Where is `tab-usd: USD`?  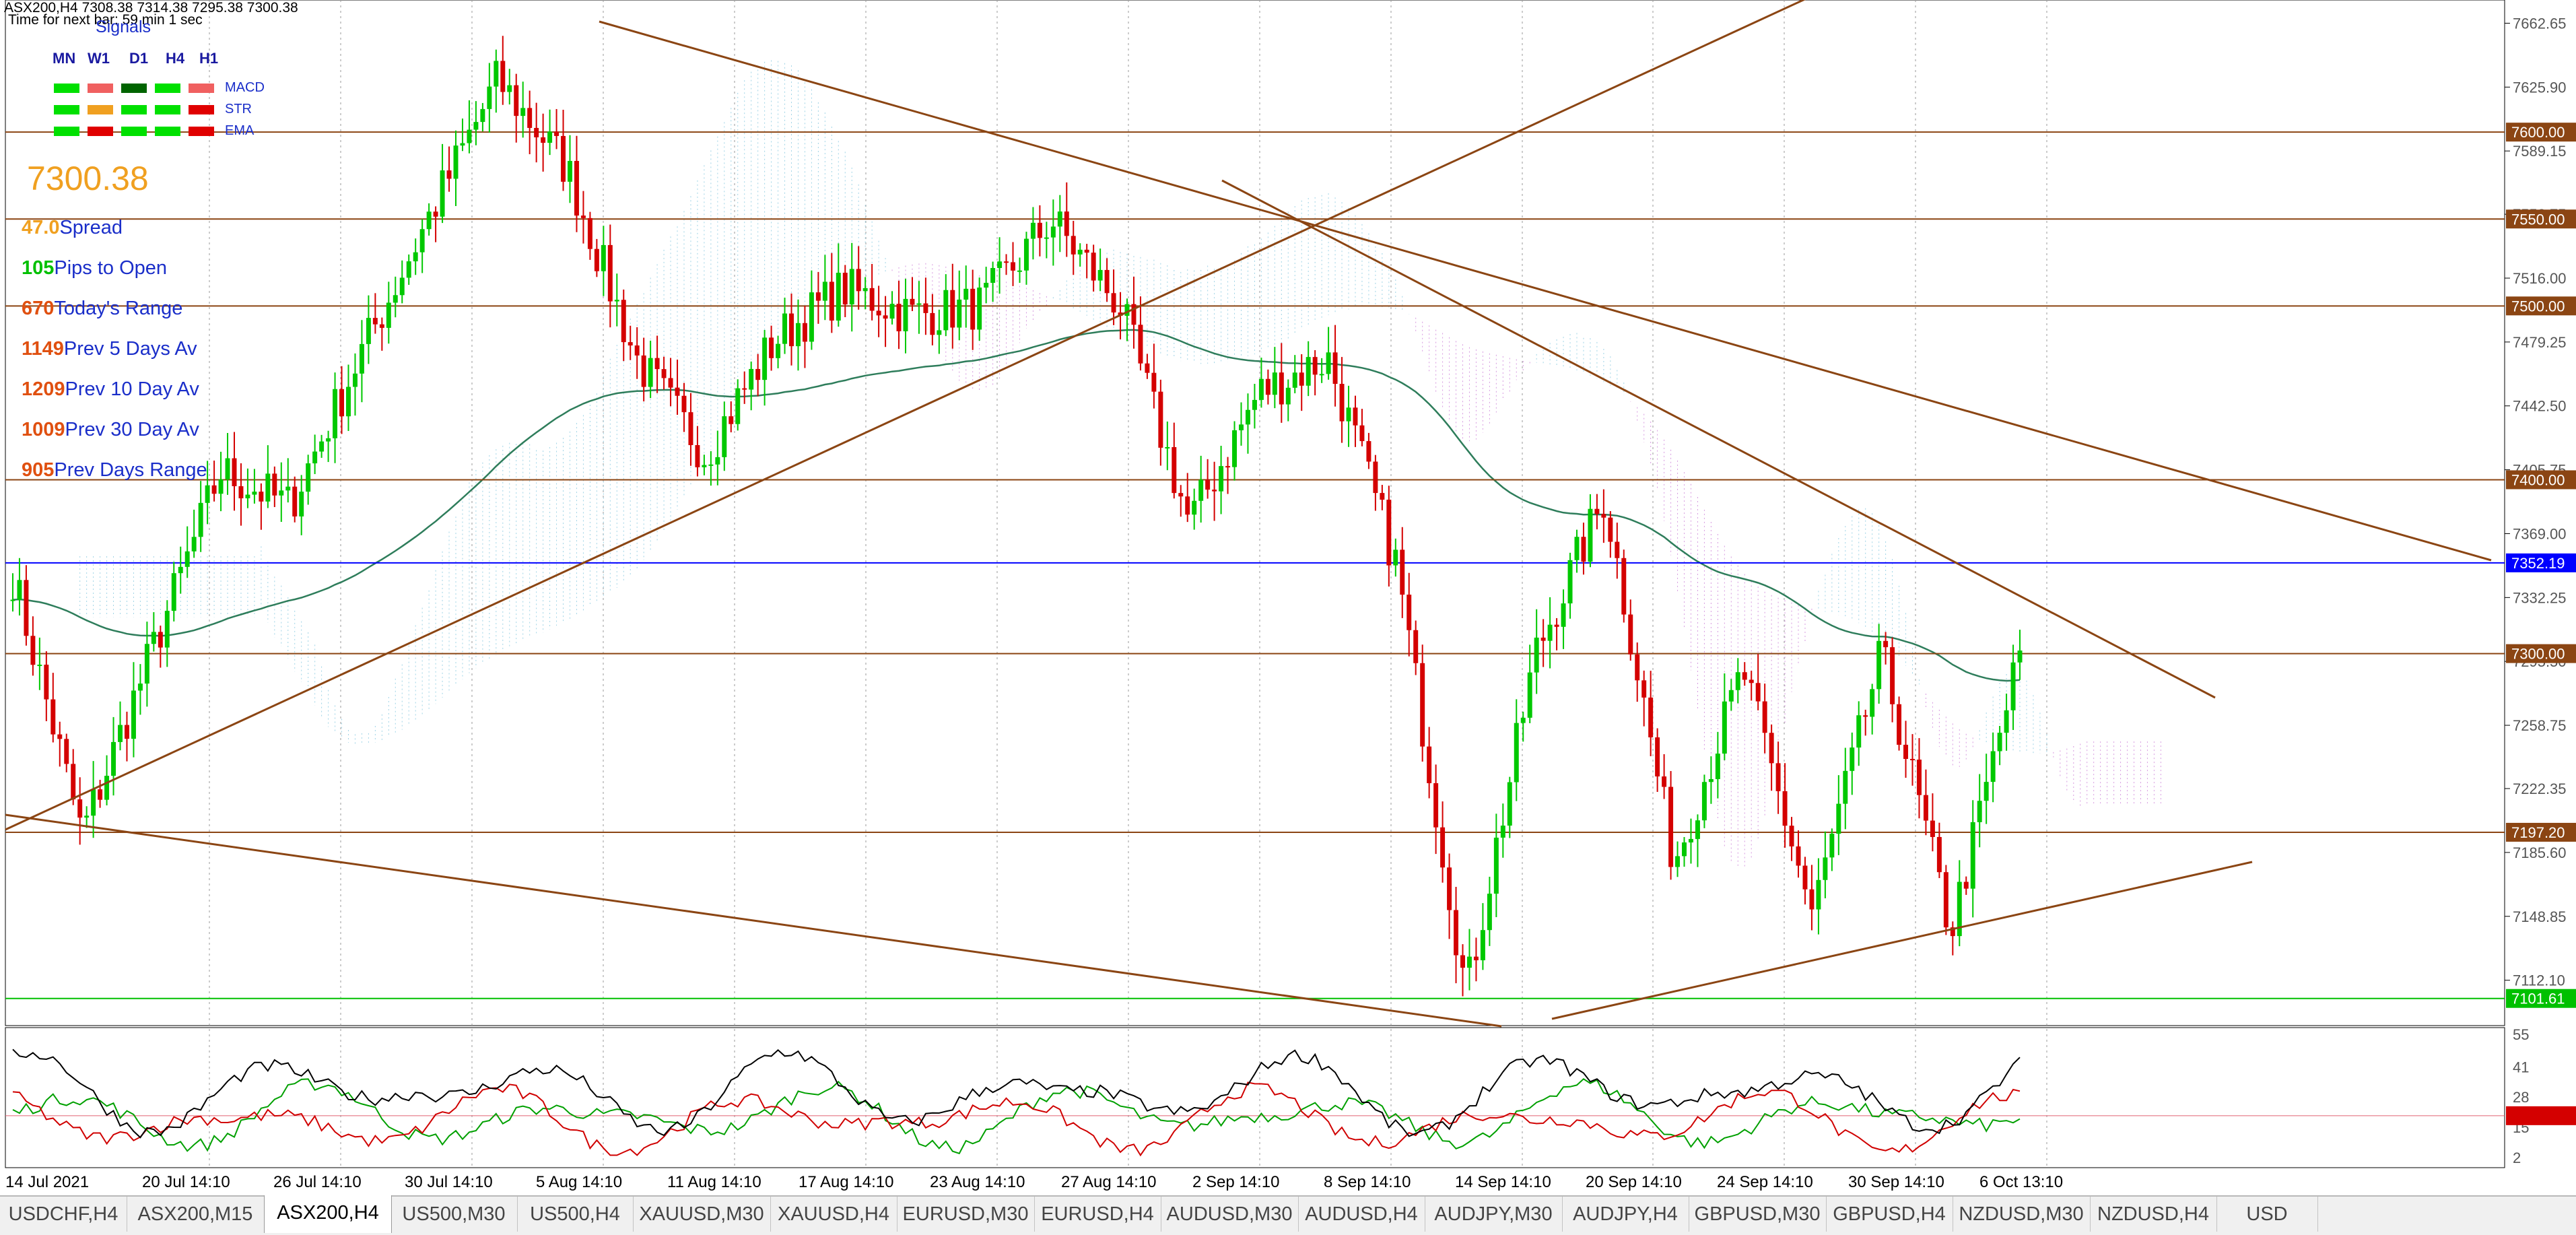 tab-usd: USD is located at coordinates (2267, 1214).